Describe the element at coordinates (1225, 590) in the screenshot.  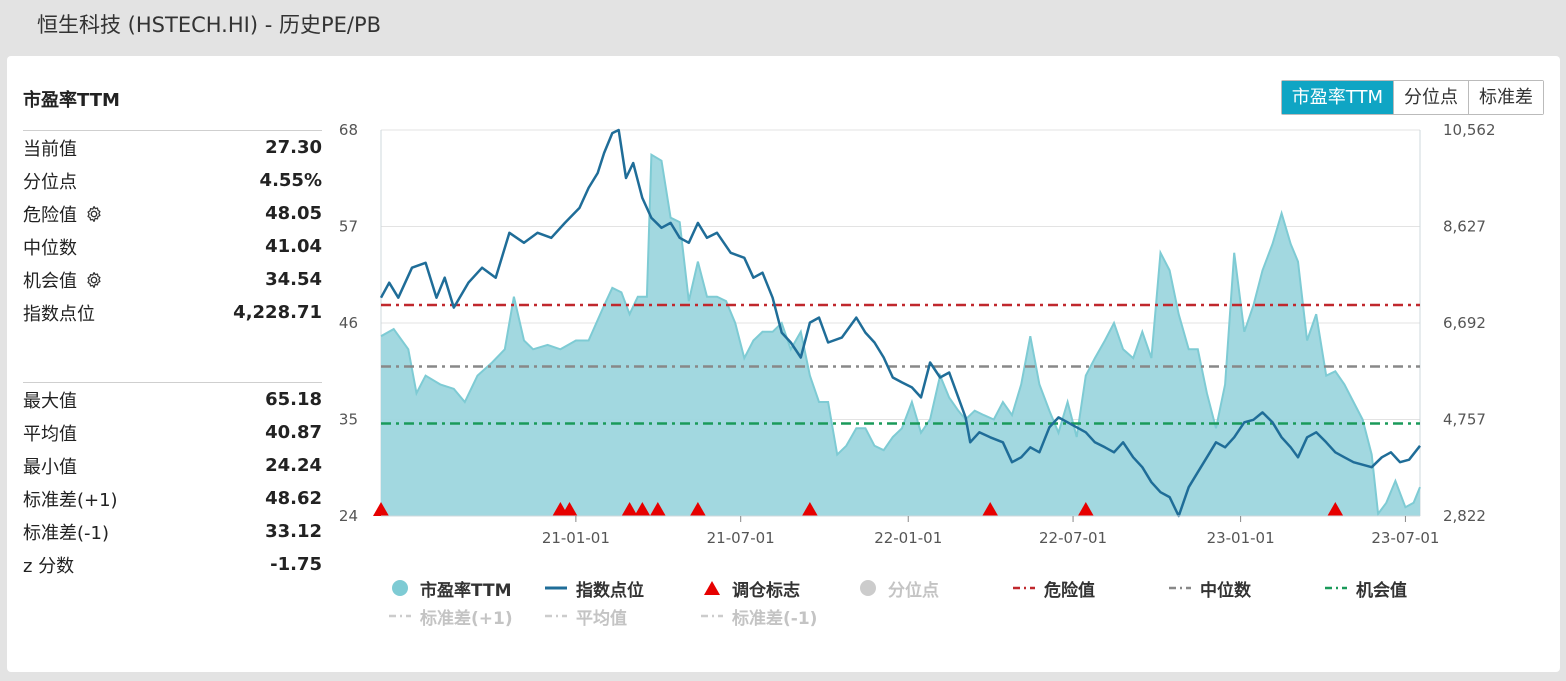
I see `legend-label: 中位数` at that location.